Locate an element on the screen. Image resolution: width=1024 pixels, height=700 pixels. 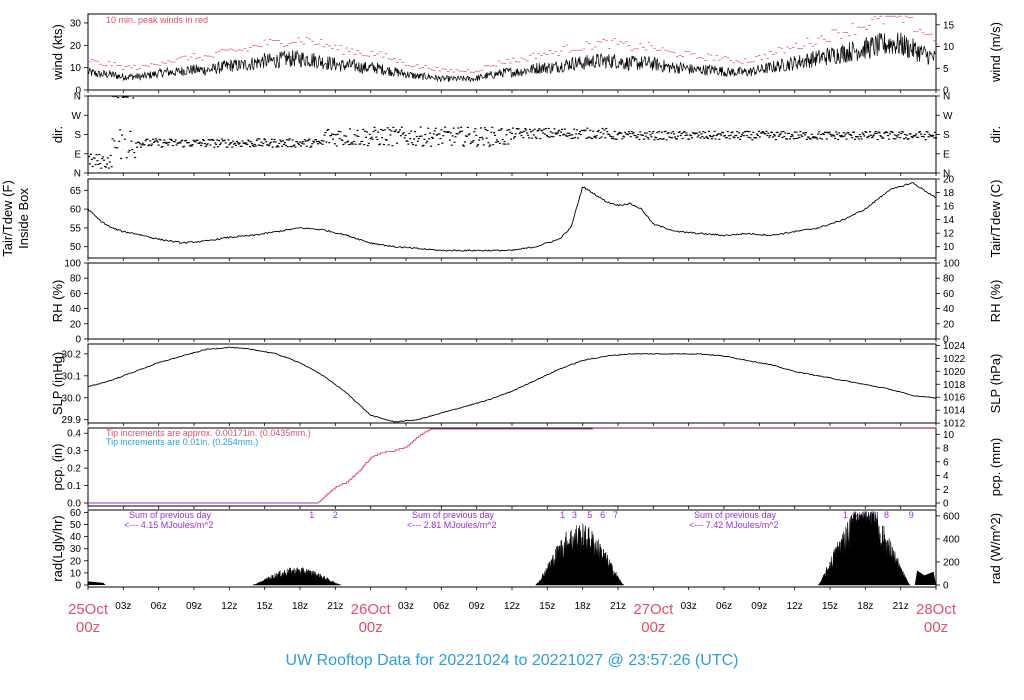
x-date-time-label: 00z is located at coordinates (88, 627).